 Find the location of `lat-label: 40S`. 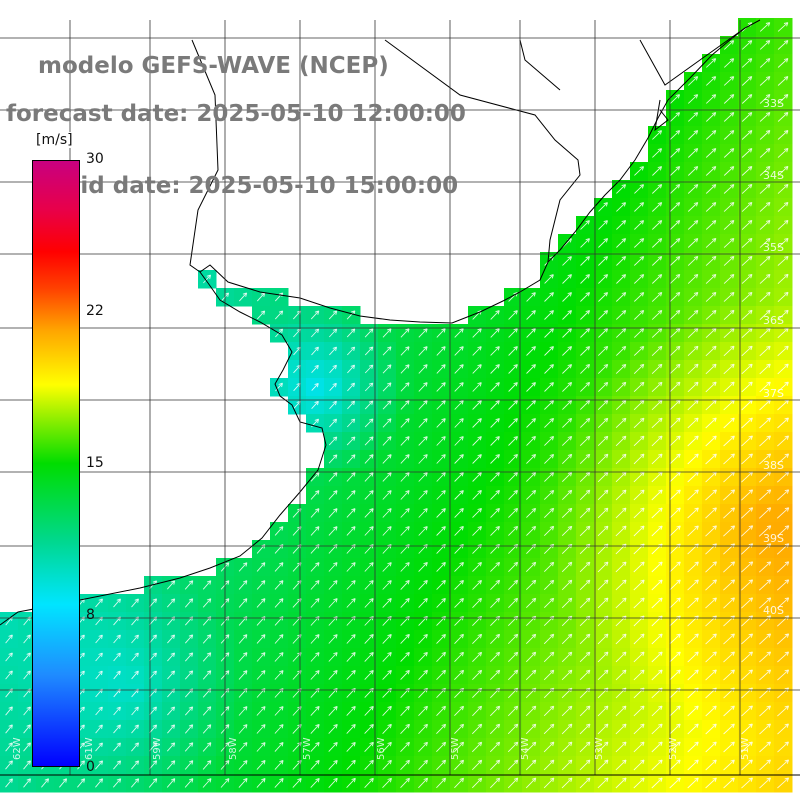

lat-label: 40S is located at coordinates (773, 610).